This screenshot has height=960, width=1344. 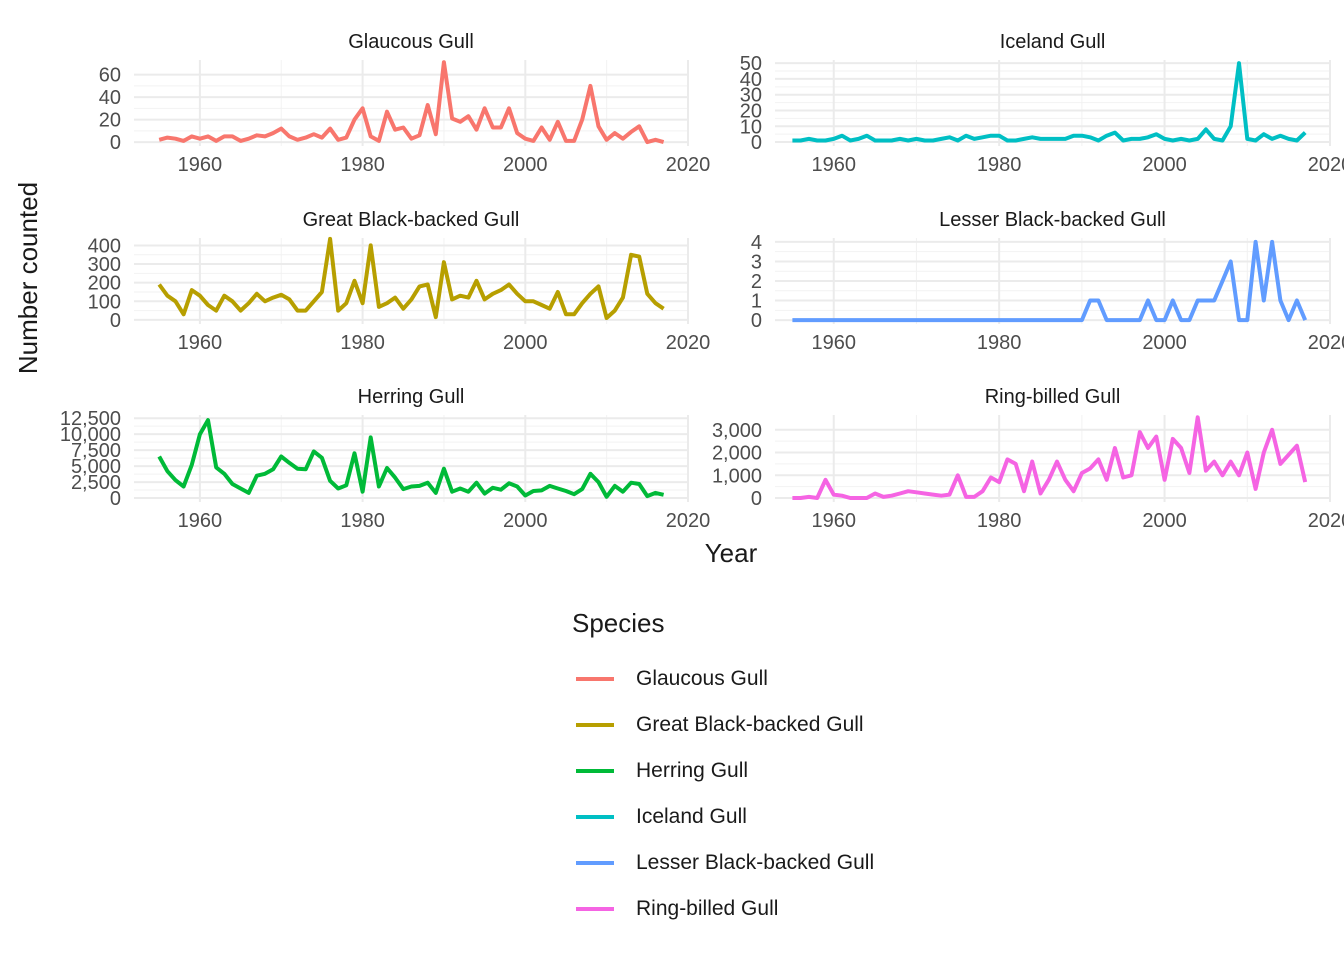 I want to click on facet-title: Great Black-backed Gull, so click(x=411, y=220).